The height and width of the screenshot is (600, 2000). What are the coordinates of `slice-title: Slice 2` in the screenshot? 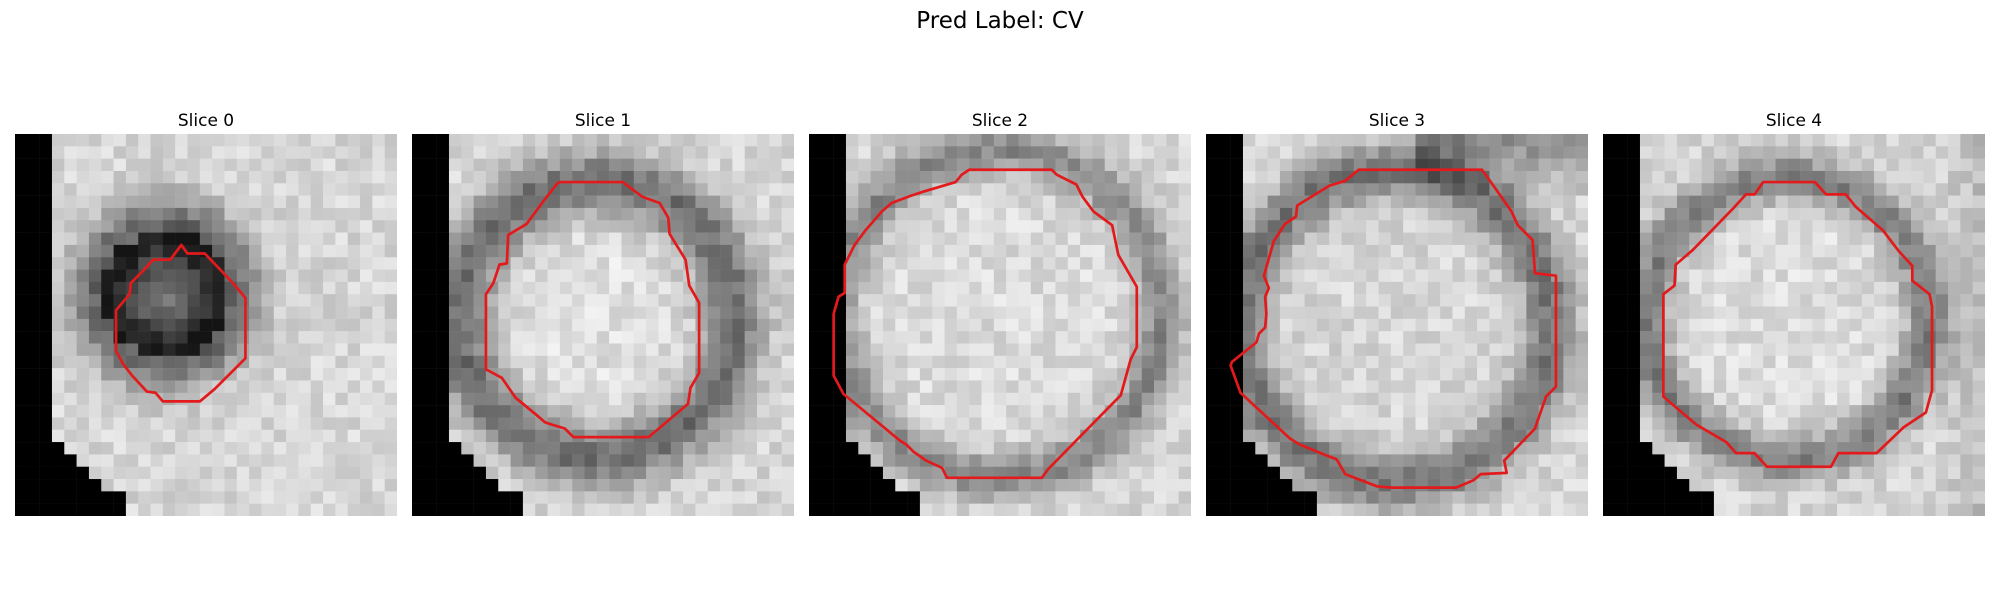 It's located at (1000, 121).